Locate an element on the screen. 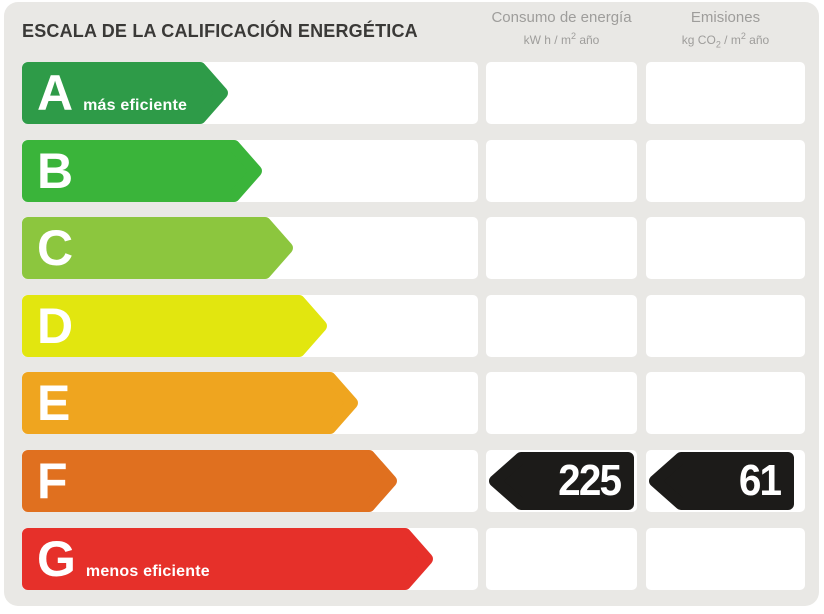  rating-arrow-b: B is located at coordinates (142, 171).